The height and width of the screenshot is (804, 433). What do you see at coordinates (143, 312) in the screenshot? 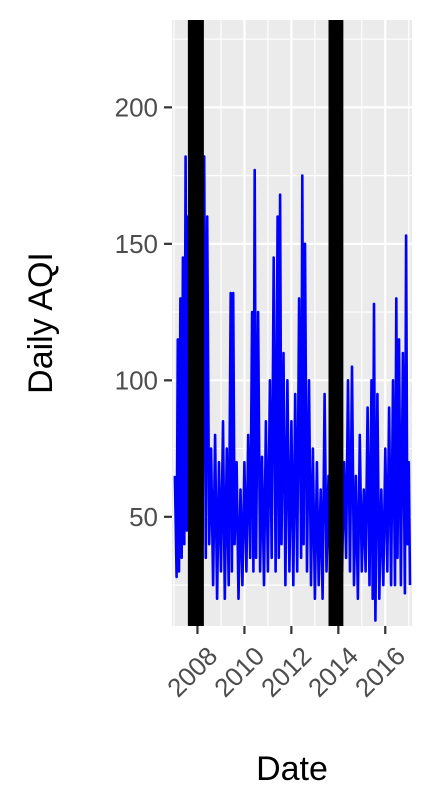
I see `y-axis: 50 100 150 200` at bounding box center [143, 312].